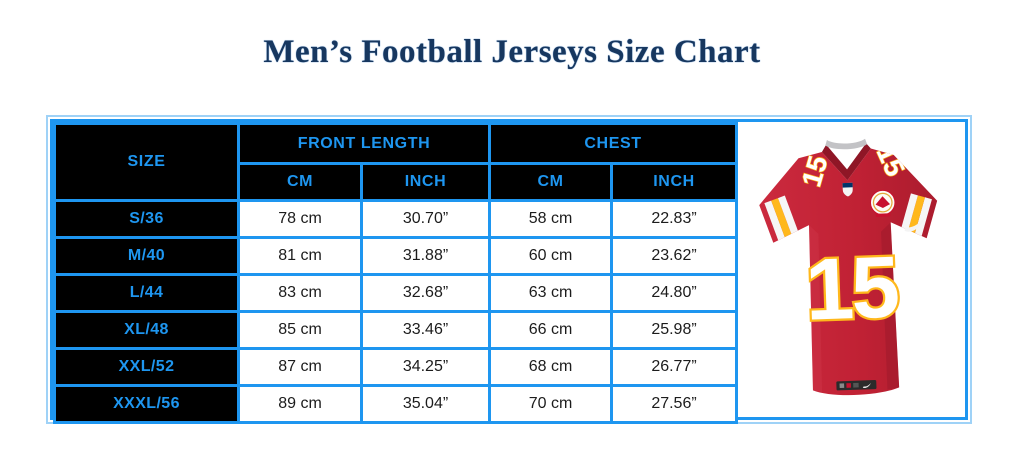 The image size is (1024, 471). Describe the element at coordinates (847, 189) in the screenshot. I see `nfl-shield-icon` at that location.